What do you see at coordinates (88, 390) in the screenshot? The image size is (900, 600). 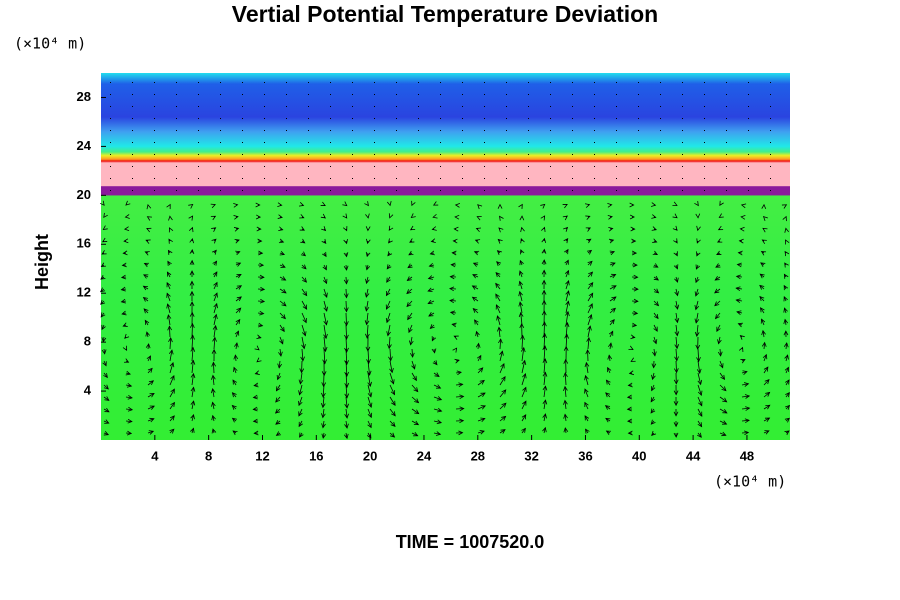 I see `y-tick-label: 4` at bounding box center [88, 390].